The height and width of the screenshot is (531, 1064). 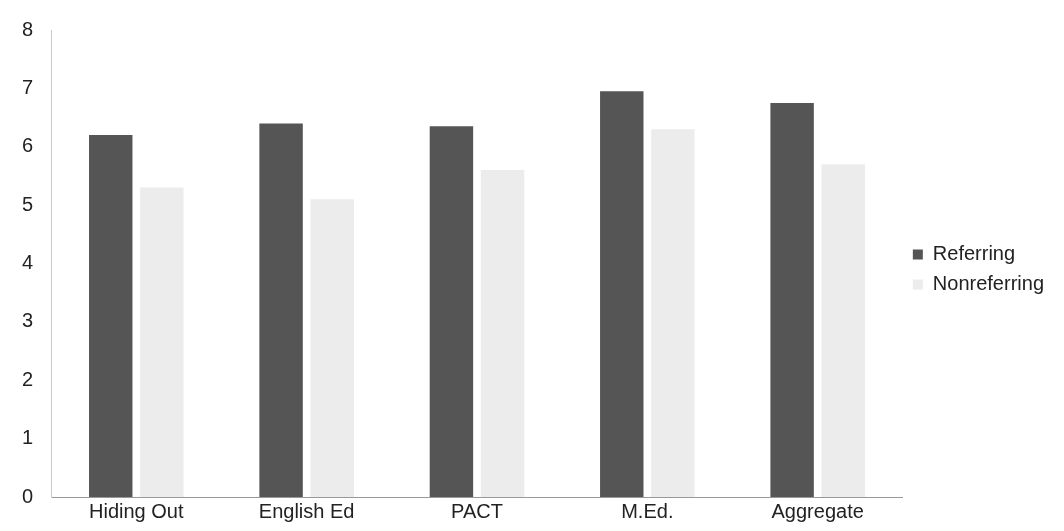 What do you see at coordinates (28, 495) in the screenshot?
I see `y-tick-label: 0` at bounding box center [28, 495].